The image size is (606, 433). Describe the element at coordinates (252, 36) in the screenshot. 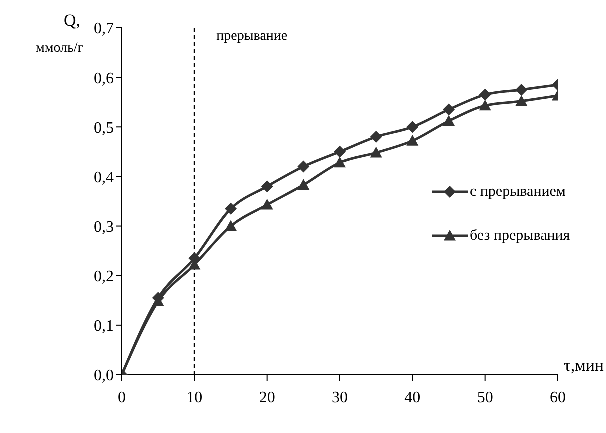

I see `ref-line-label: прерывание` at that location.